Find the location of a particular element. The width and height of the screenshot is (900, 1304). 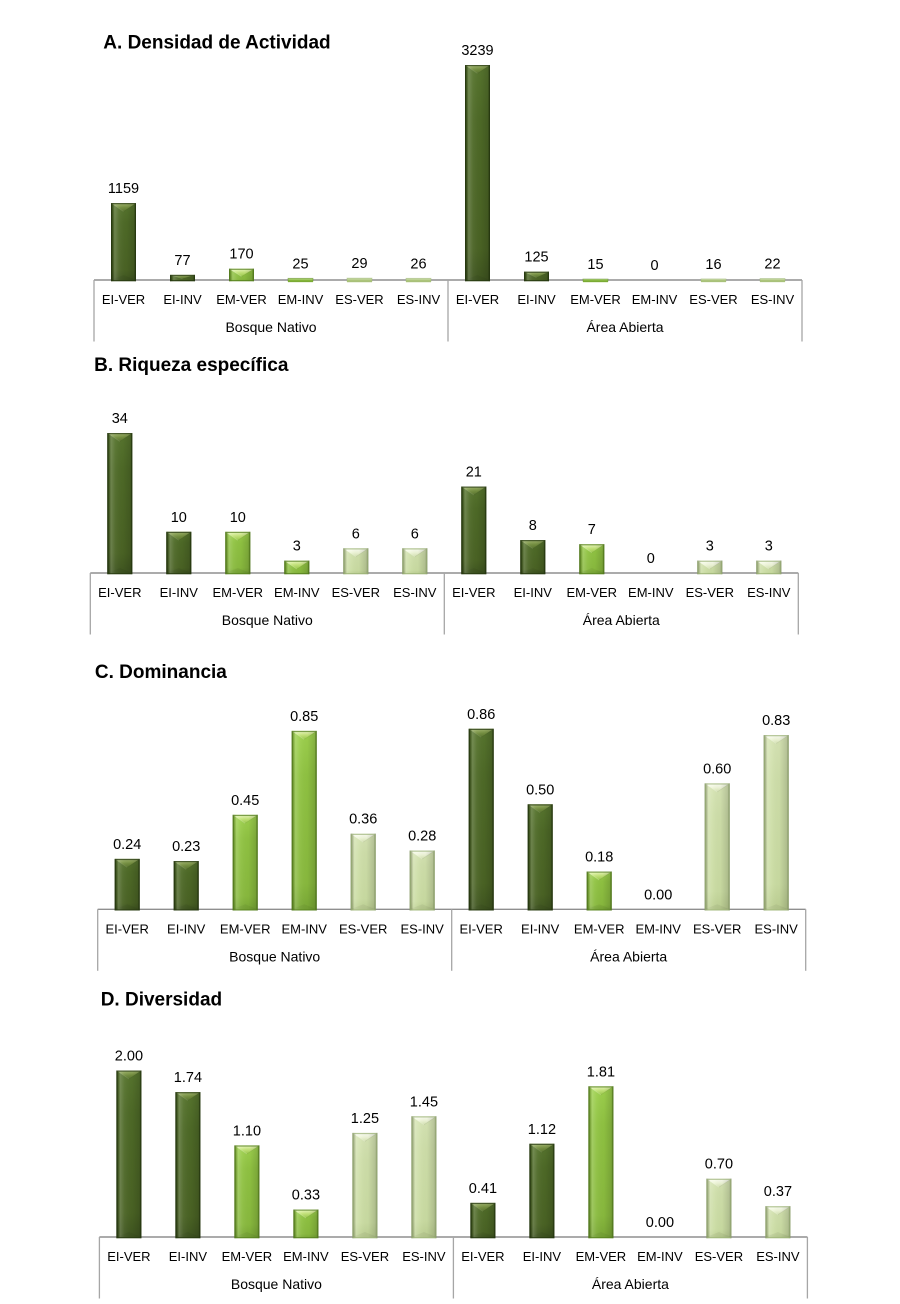

svg-text: 0.18 is located at coordinates (599, 858).